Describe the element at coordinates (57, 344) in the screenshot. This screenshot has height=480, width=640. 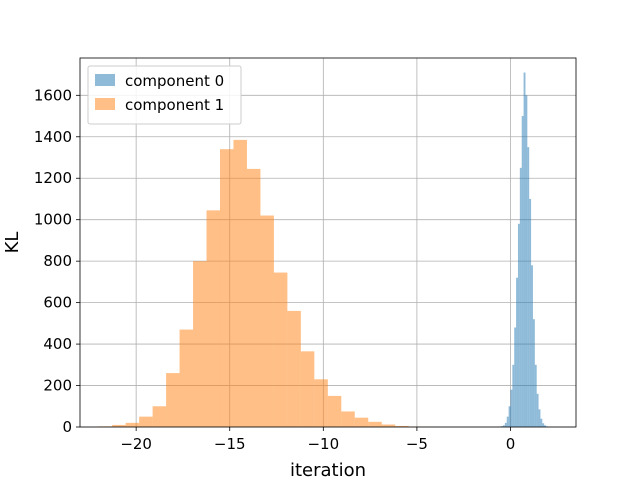
I see `y-tick-label: 400` at that location.